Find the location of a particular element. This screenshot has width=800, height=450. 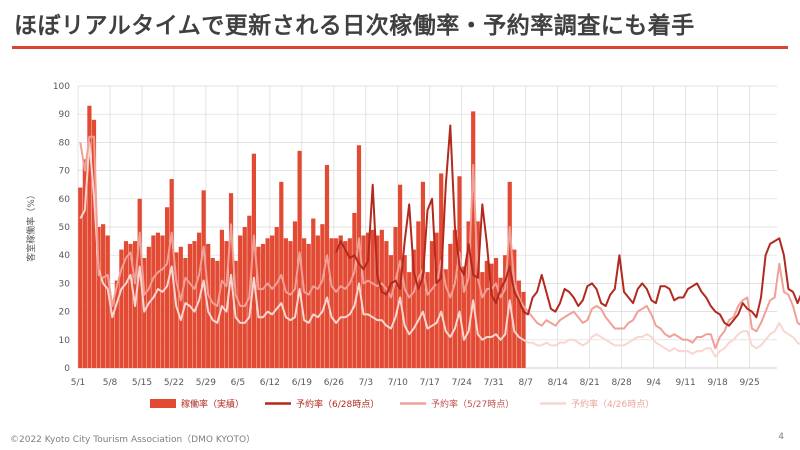

legend-label: 予約率（4/26時点） is located at coordinates (612, 404).